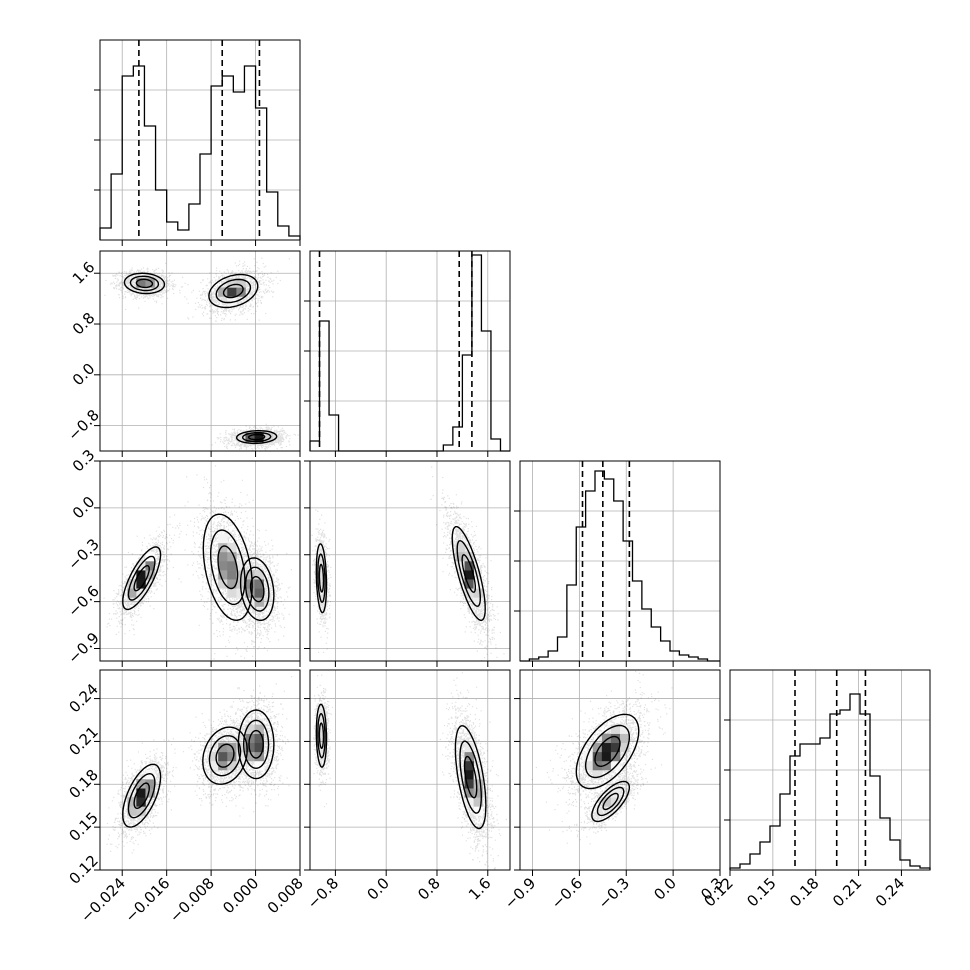 The height and width of the screenshot is (970, 970). I want to click on x-tick-label: −0.3, so click(614, 893).